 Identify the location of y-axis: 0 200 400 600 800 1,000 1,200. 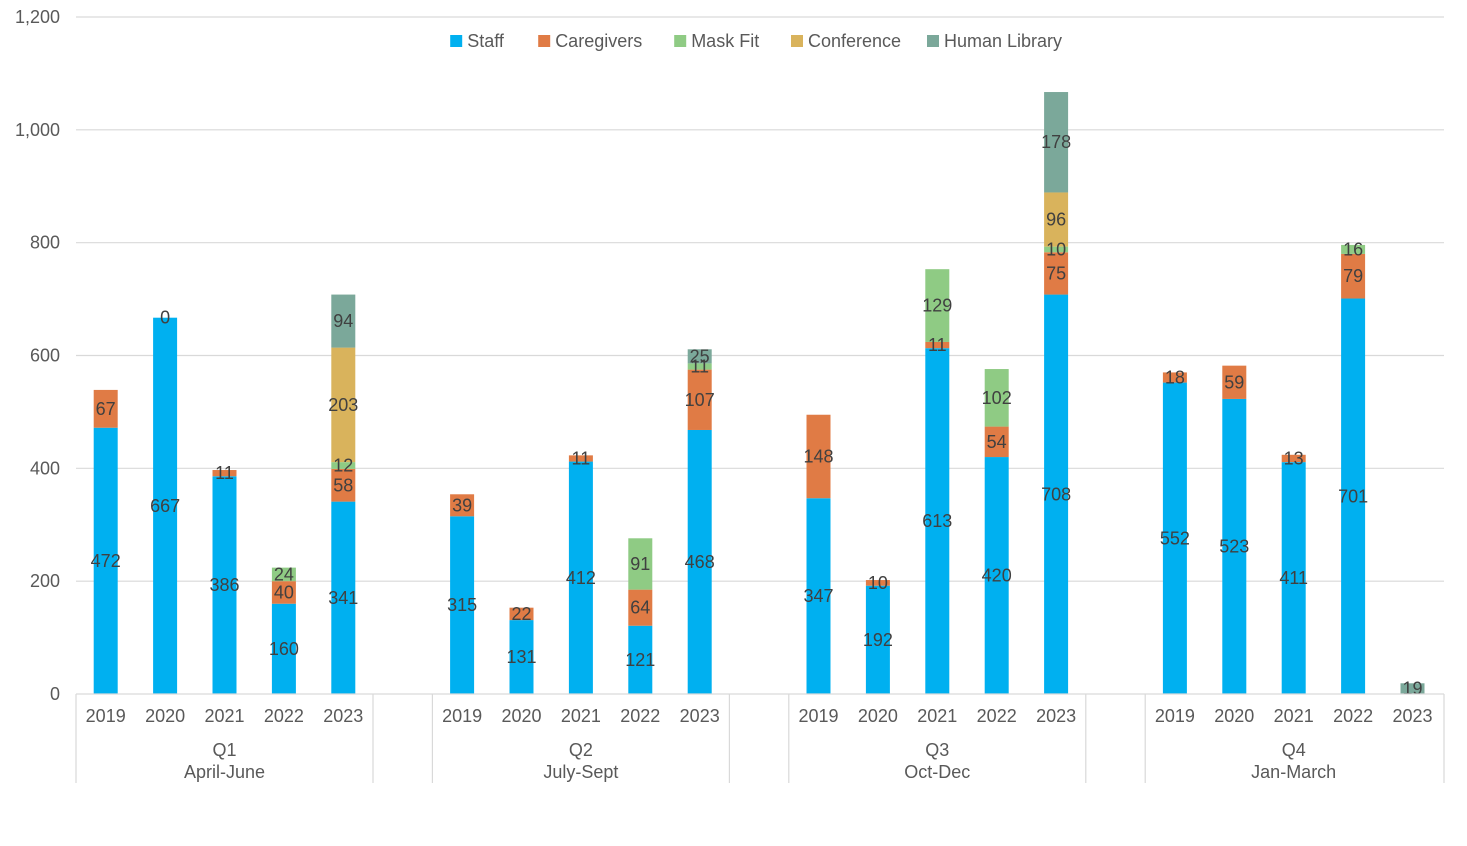
(37, 355).